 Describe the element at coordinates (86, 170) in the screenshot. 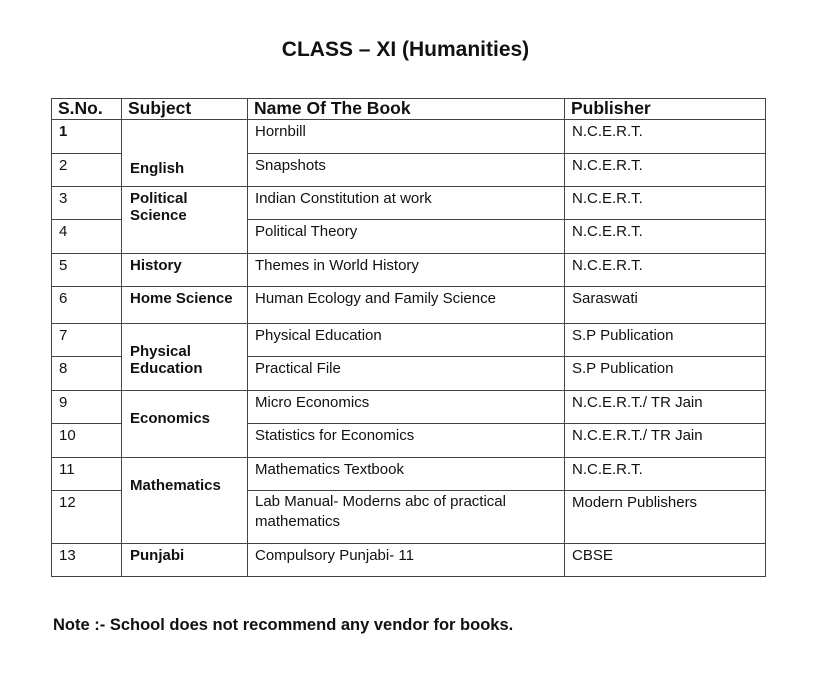

I see `sno-cell: 2` at that location.